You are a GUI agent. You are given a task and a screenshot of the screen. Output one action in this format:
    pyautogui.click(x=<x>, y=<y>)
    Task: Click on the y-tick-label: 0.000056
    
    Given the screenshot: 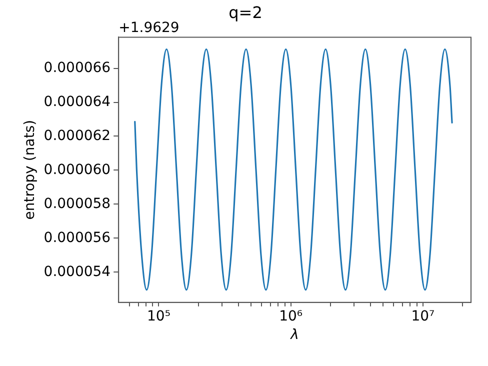 What is the action you would take?
    pyautogui.click(x=77, y=238)
    